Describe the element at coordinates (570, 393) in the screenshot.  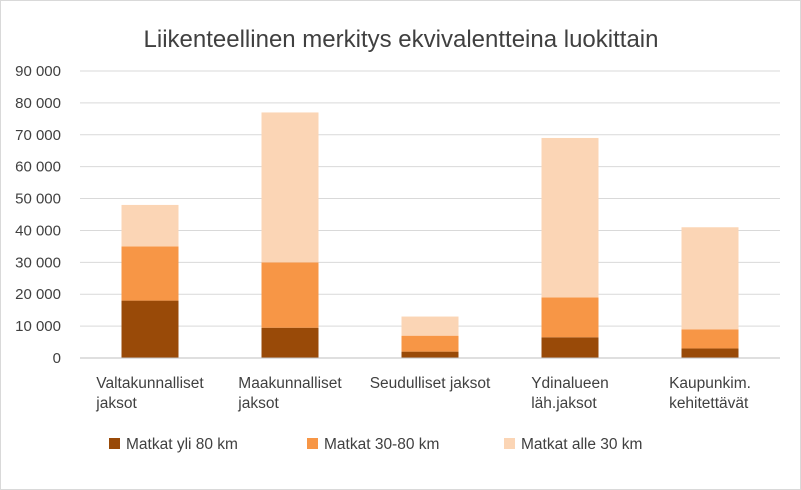
I see `x-category-label: Ydinalueen läh.jaksot` at that location.